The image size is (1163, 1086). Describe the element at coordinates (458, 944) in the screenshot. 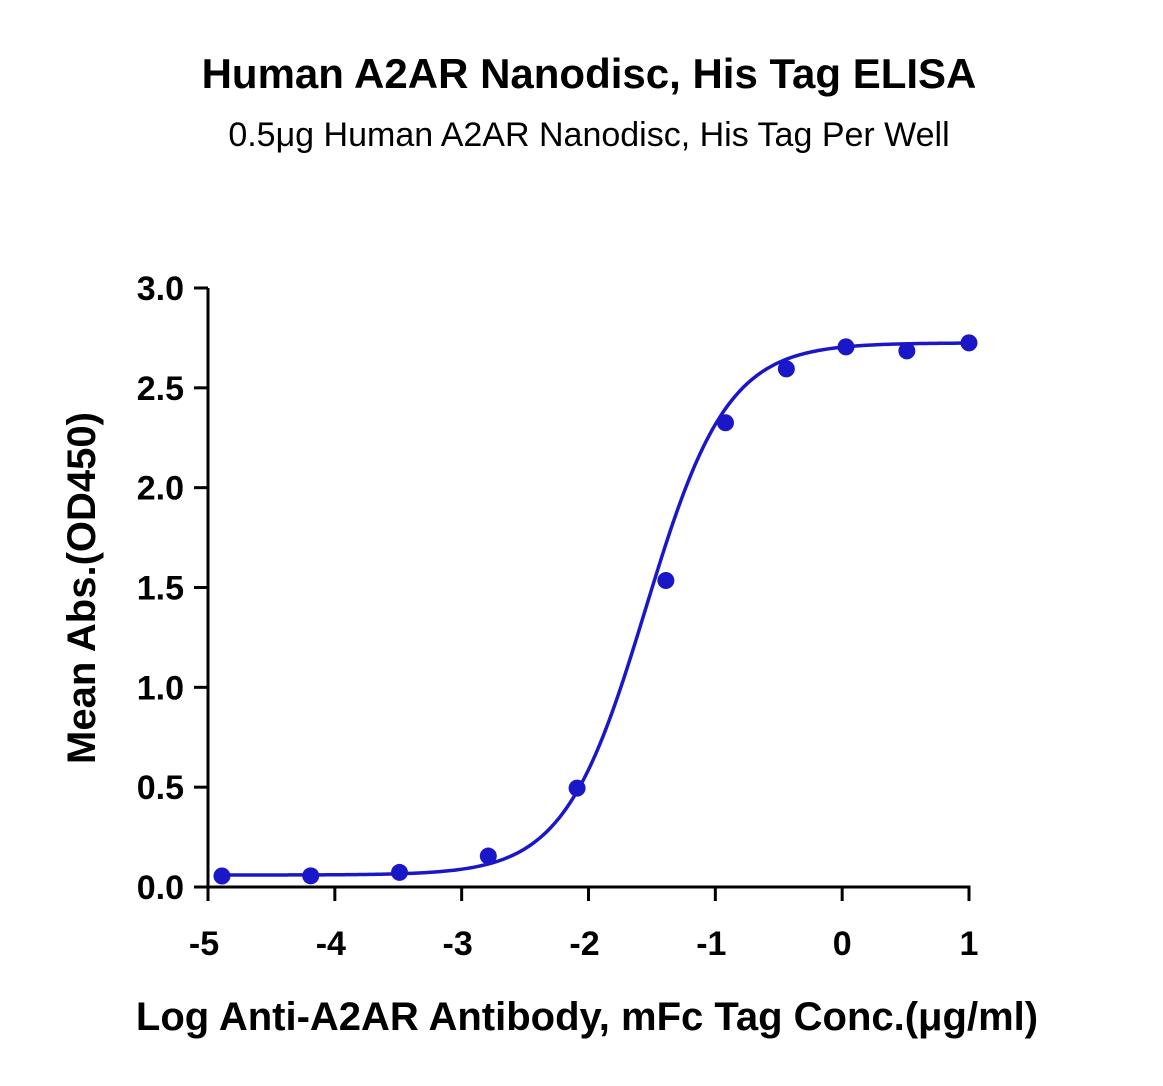

I see `x-tick-label: -3` at that location.